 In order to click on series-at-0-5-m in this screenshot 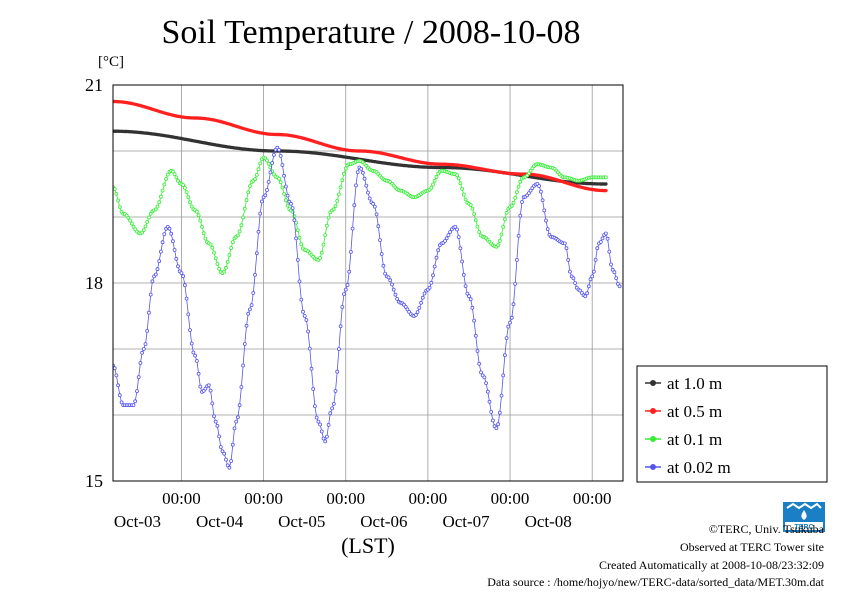, I will do `click(360, 146)`.